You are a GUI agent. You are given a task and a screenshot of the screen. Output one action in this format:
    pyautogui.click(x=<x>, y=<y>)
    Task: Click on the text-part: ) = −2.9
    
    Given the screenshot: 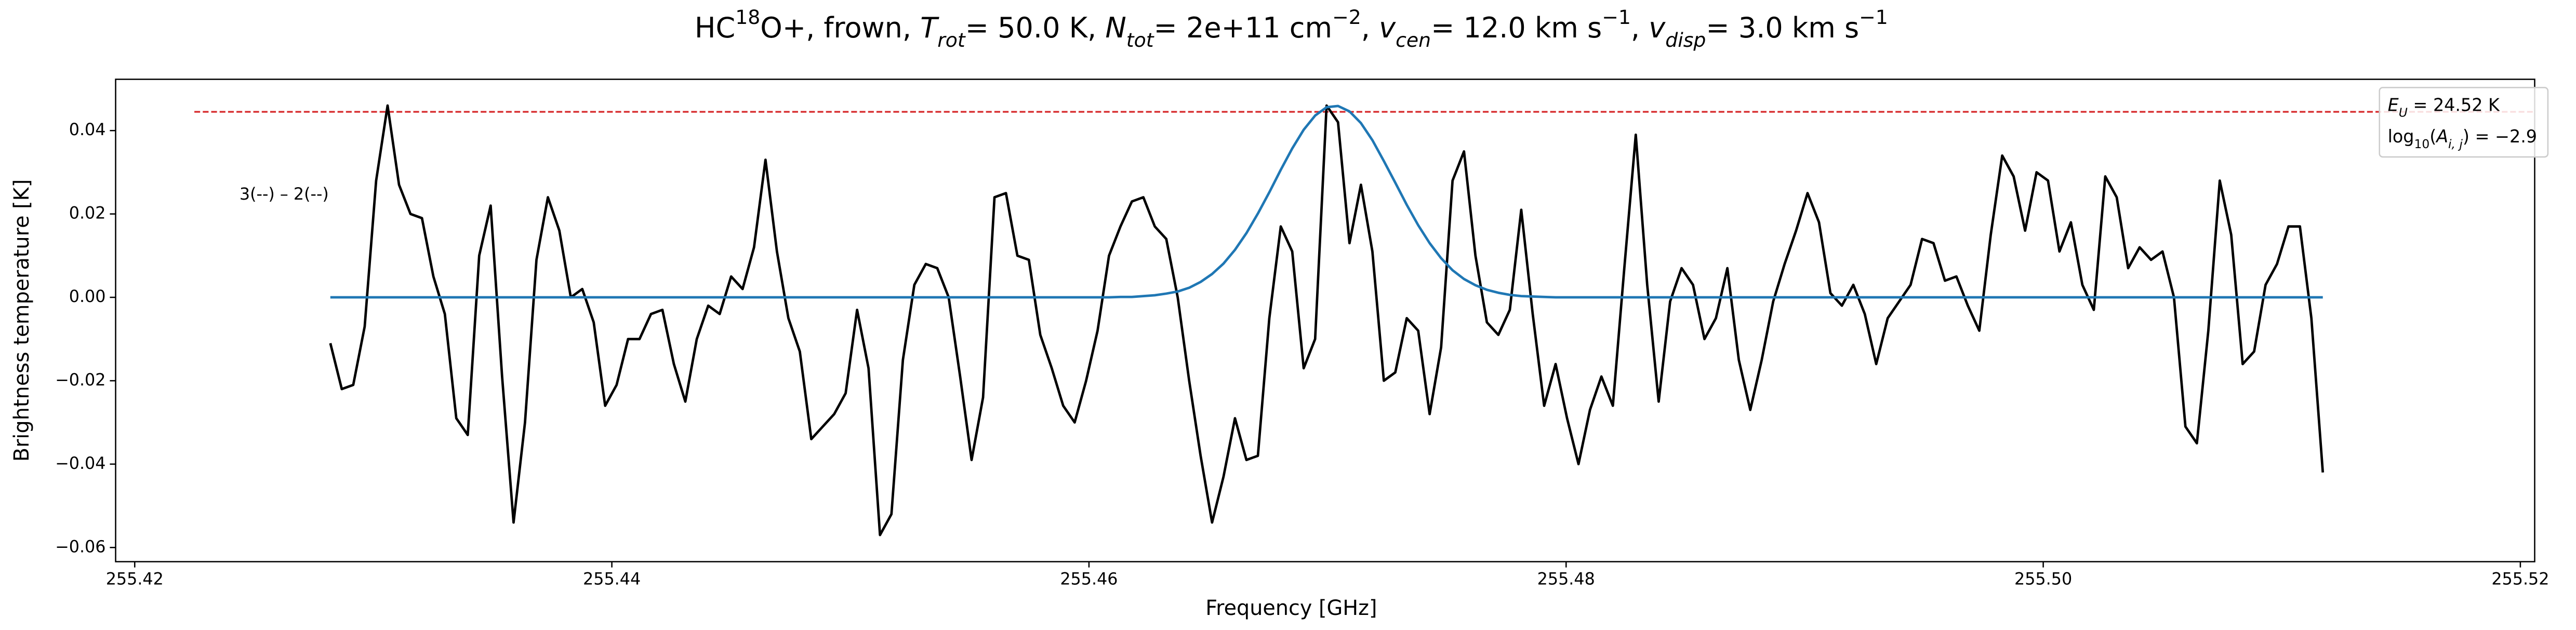 What is the action you would take?
    pyautogui.click(x=2500, y=136)
    